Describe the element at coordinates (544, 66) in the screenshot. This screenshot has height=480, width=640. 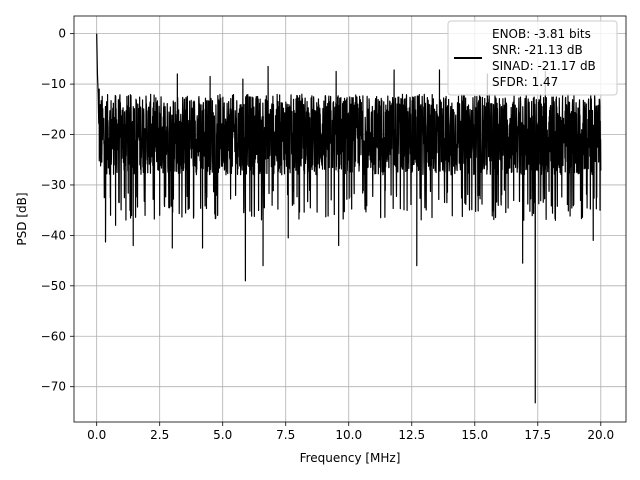
I see `legend-entry-sinad: SINAD: -21.17 dB` at that location.